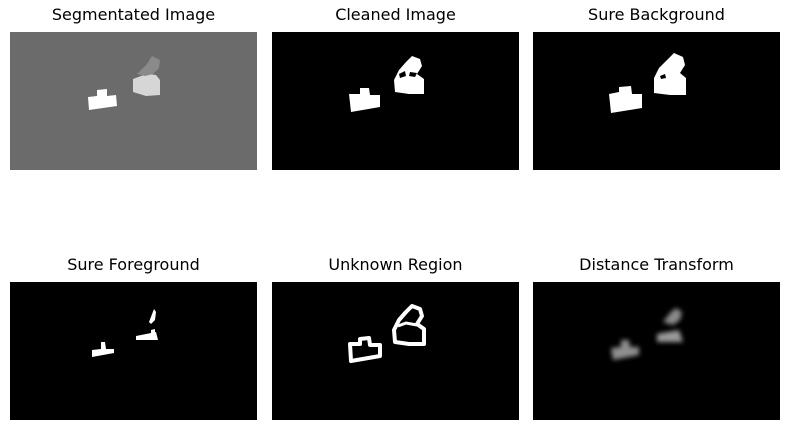 This screenshot has width=787, height=438. I want to click on sure-foreground-image, so click(133, 351).